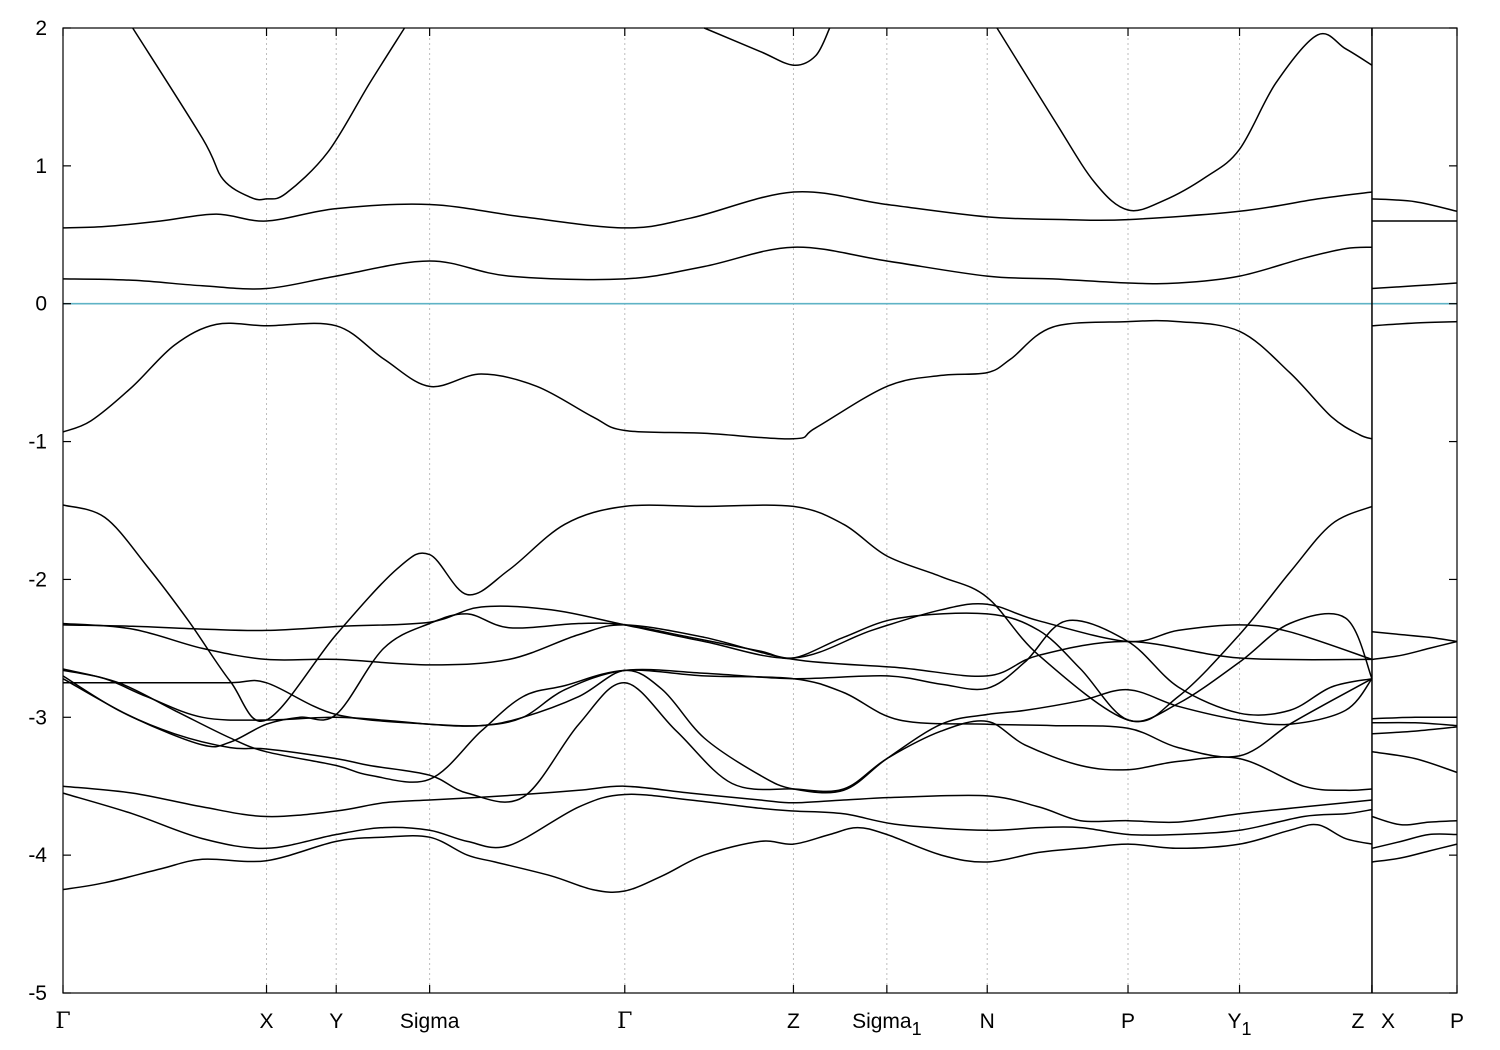 This screenshot has width=1500, height=1050. What do you see at coordinates (430, 1021) in the screenshot?
I see `kpoint-label-3: Sigma` at bounding box center [430, 1021].